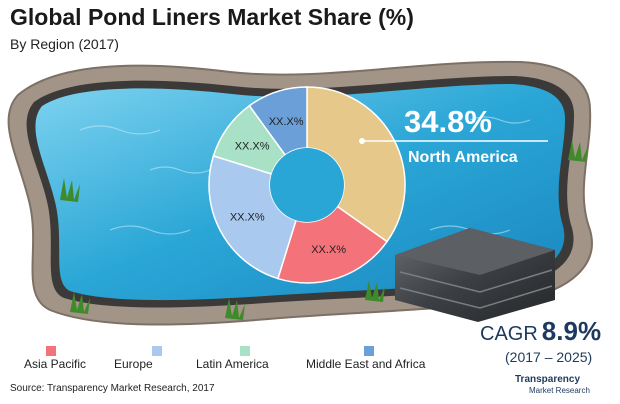 Image resolution: width=620 pixels, height=404 pixels. I want to click on cagr-block: CAGR 8.9%, so click(540, 331).